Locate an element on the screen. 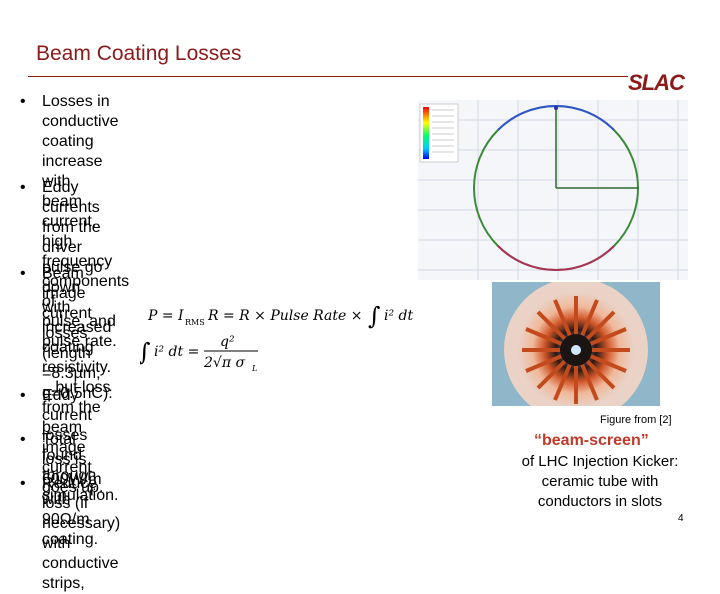 The image size is (720, 594). page-number: 4 is located at coordinates (681, 518).